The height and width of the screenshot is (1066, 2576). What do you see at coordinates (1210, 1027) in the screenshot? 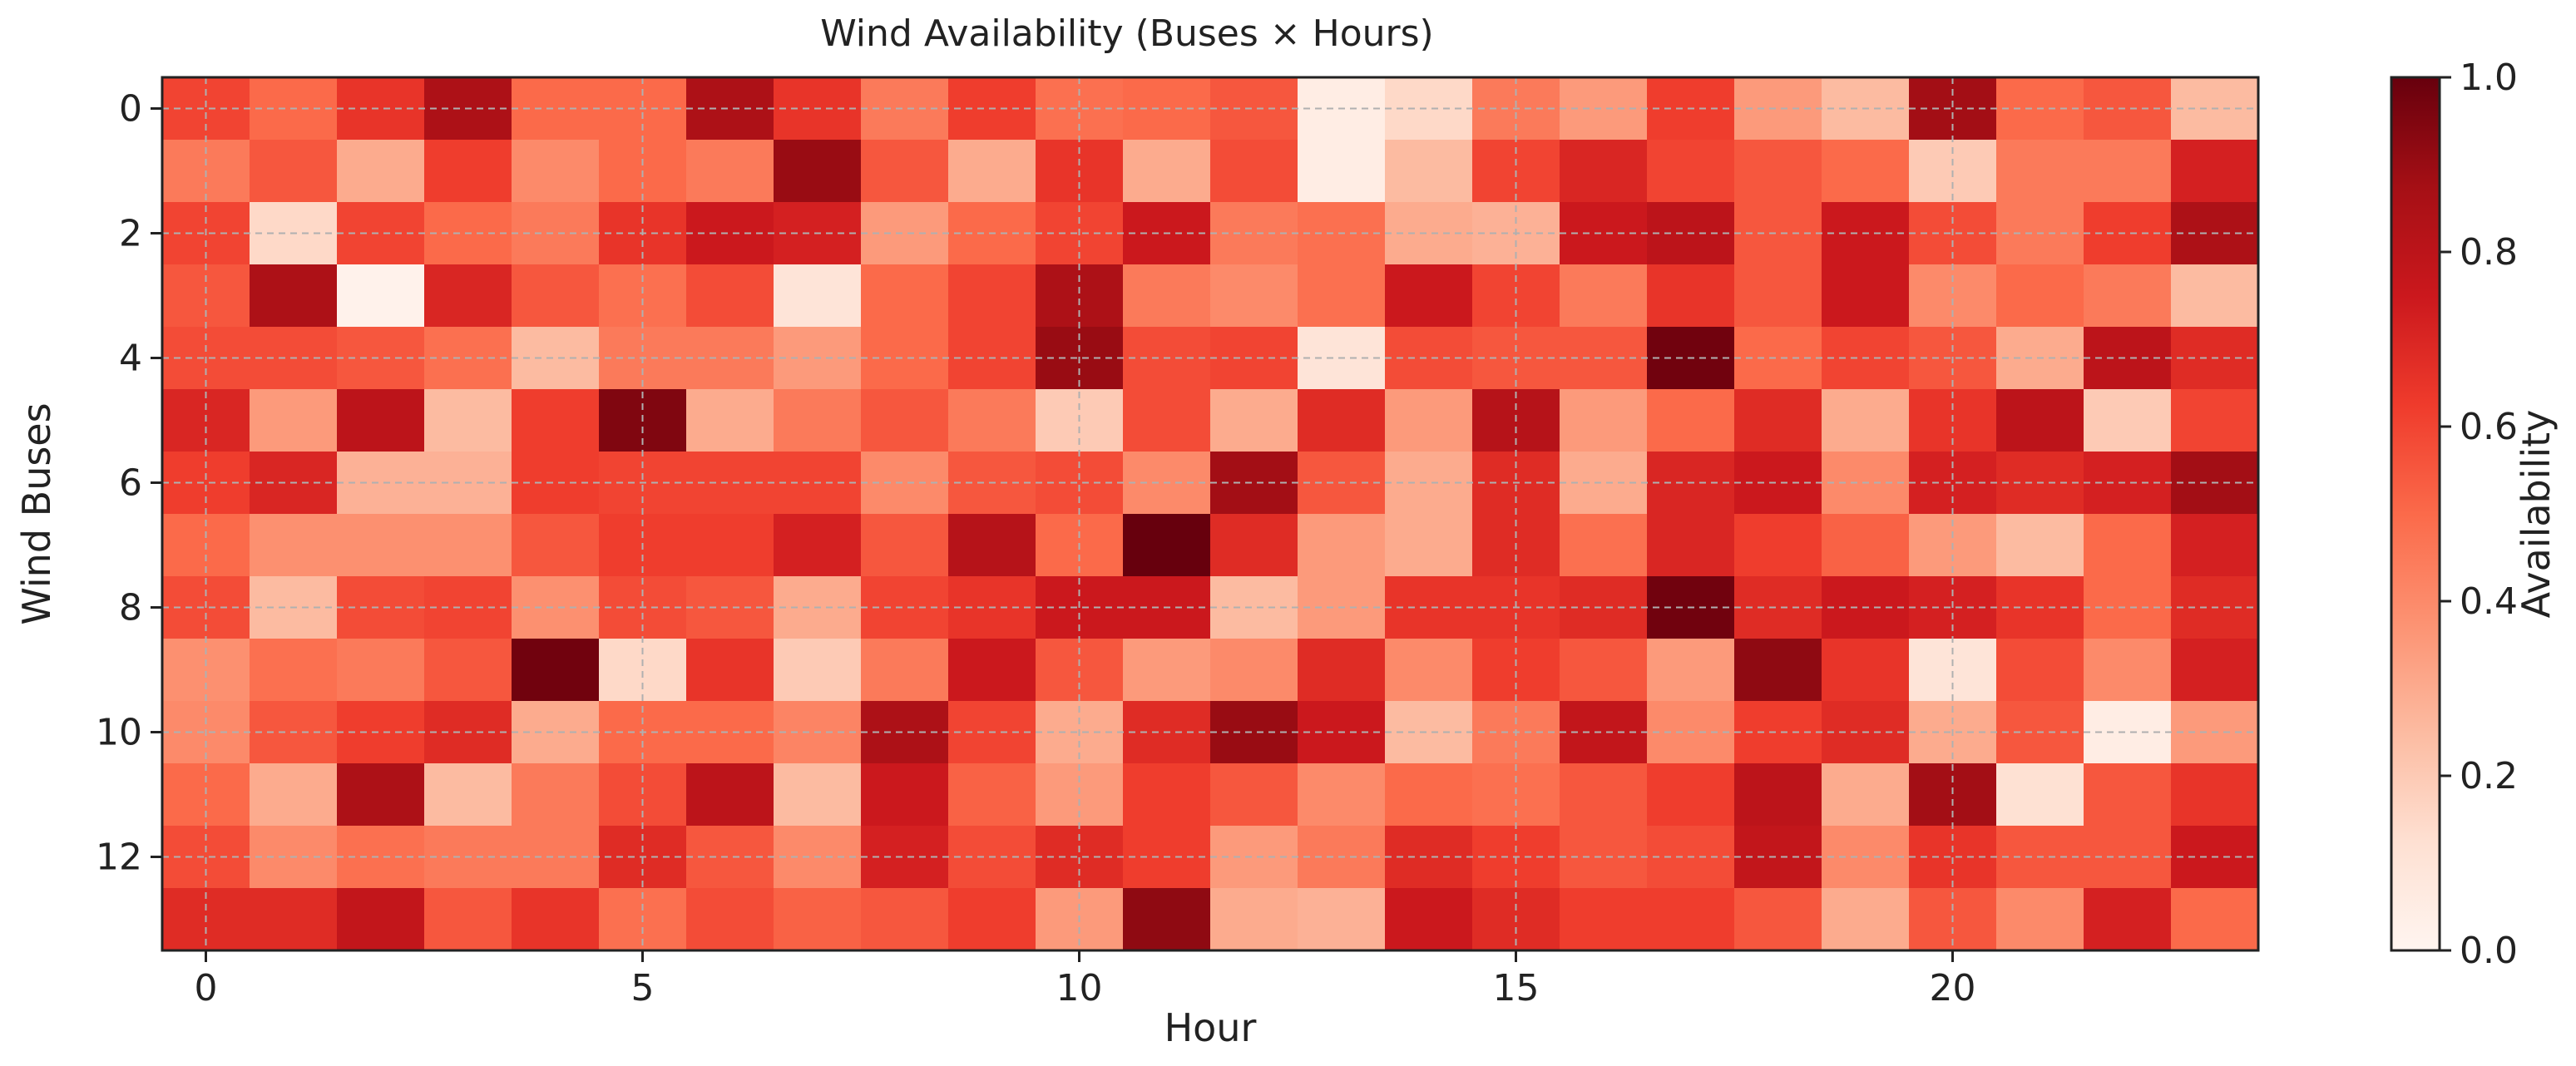
I see `x-axis-label: Hour` at bounding box center [1210, 1027].